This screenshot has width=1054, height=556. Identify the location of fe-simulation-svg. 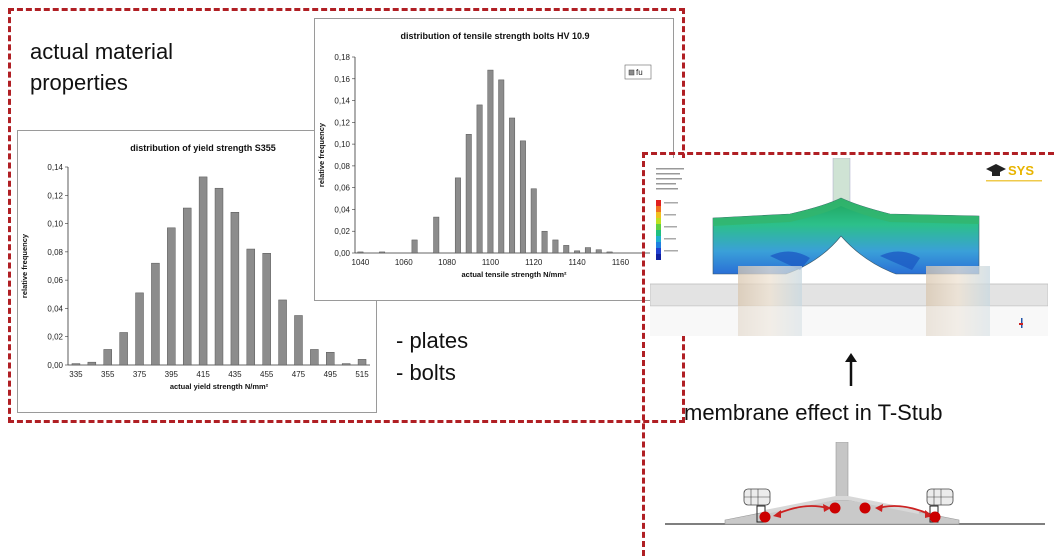
(849, 247).